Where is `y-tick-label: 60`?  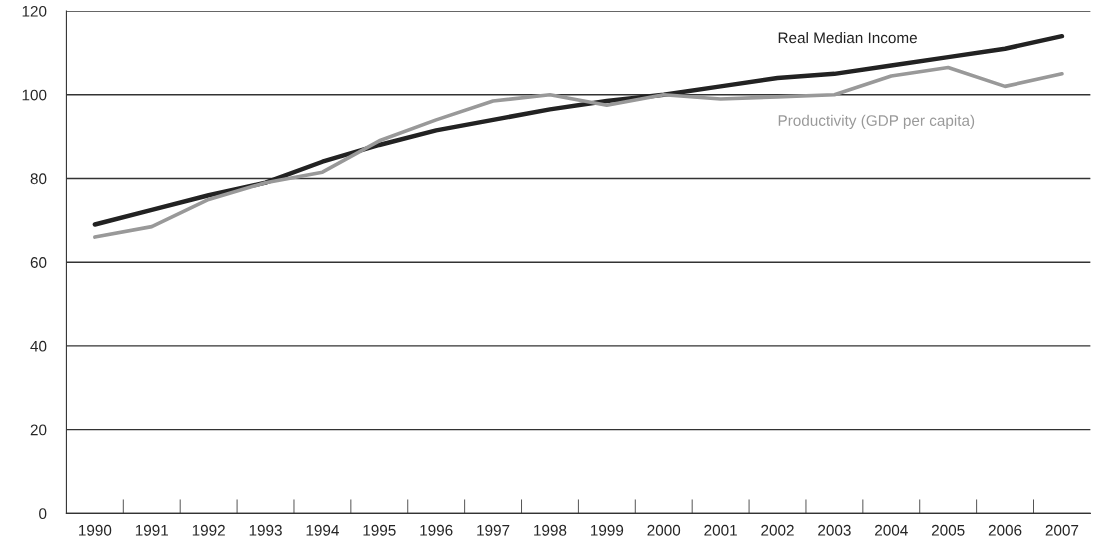
y-tick-label: 60 is located at coordinates (38, 262).